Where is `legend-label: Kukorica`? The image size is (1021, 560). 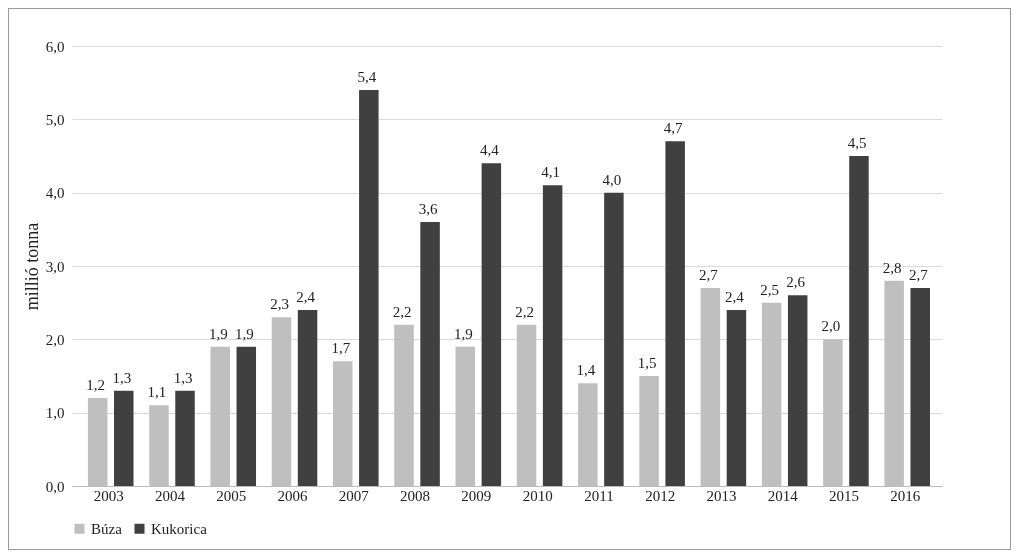 legend-label: Kukorica is located at coordinates (179, 528).